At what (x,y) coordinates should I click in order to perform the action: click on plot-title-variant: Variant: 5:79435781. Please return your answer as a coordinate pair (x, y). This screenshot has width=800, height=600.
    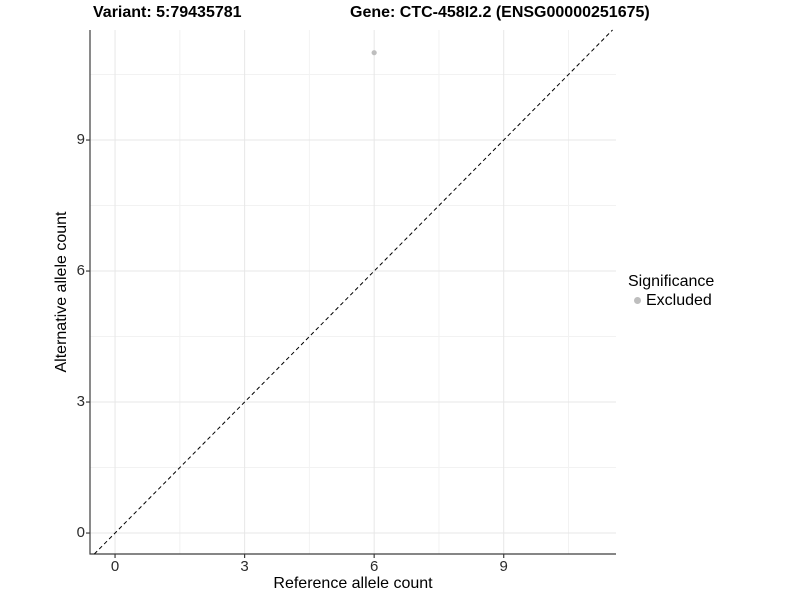
    Looking at the image, I should click on (167, 12).